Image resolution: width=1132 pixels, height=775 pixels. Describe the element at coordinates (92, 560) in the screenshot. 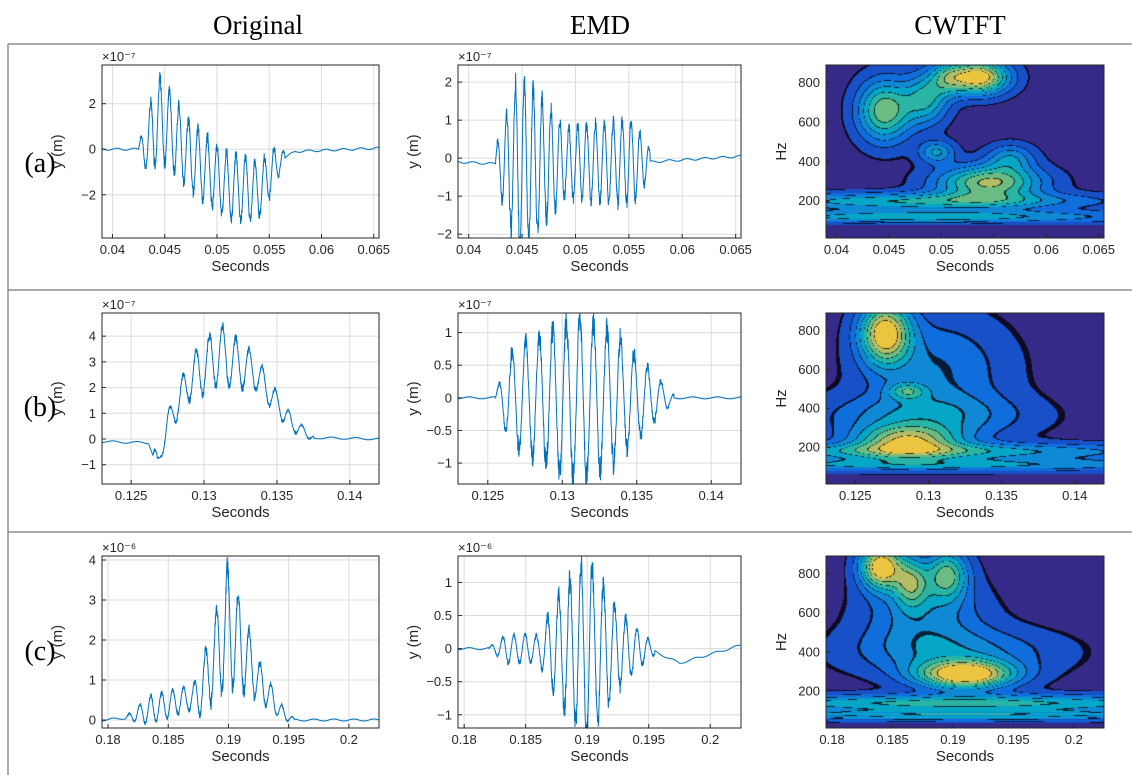

I see `y-tick-label: 4` at that location.